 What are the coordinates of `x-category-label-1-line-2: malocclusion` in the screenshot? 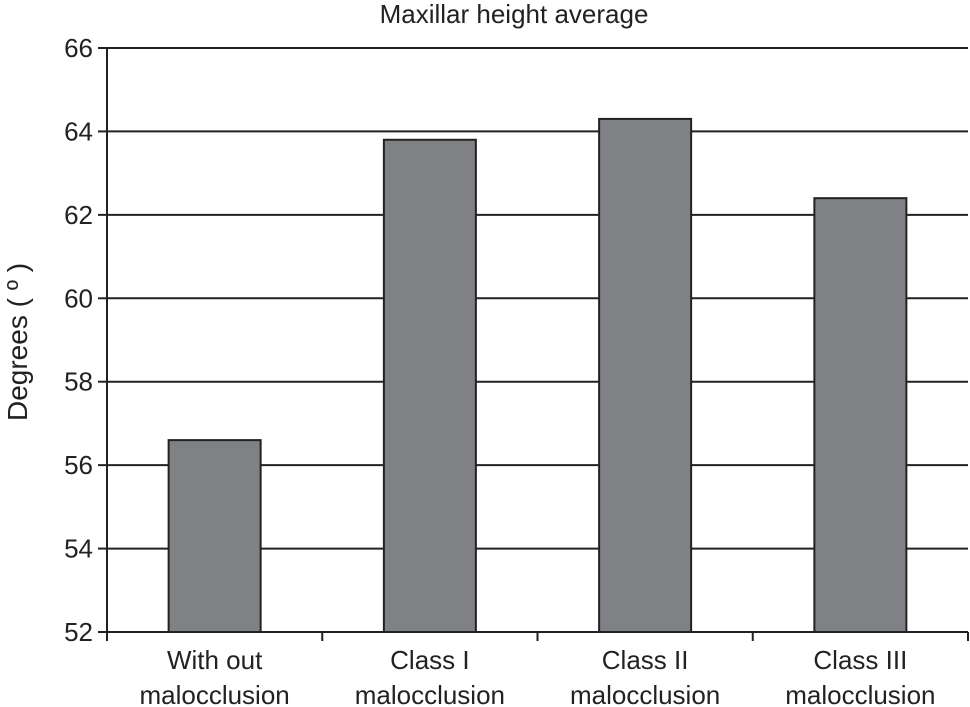 It's located at (214, 693).